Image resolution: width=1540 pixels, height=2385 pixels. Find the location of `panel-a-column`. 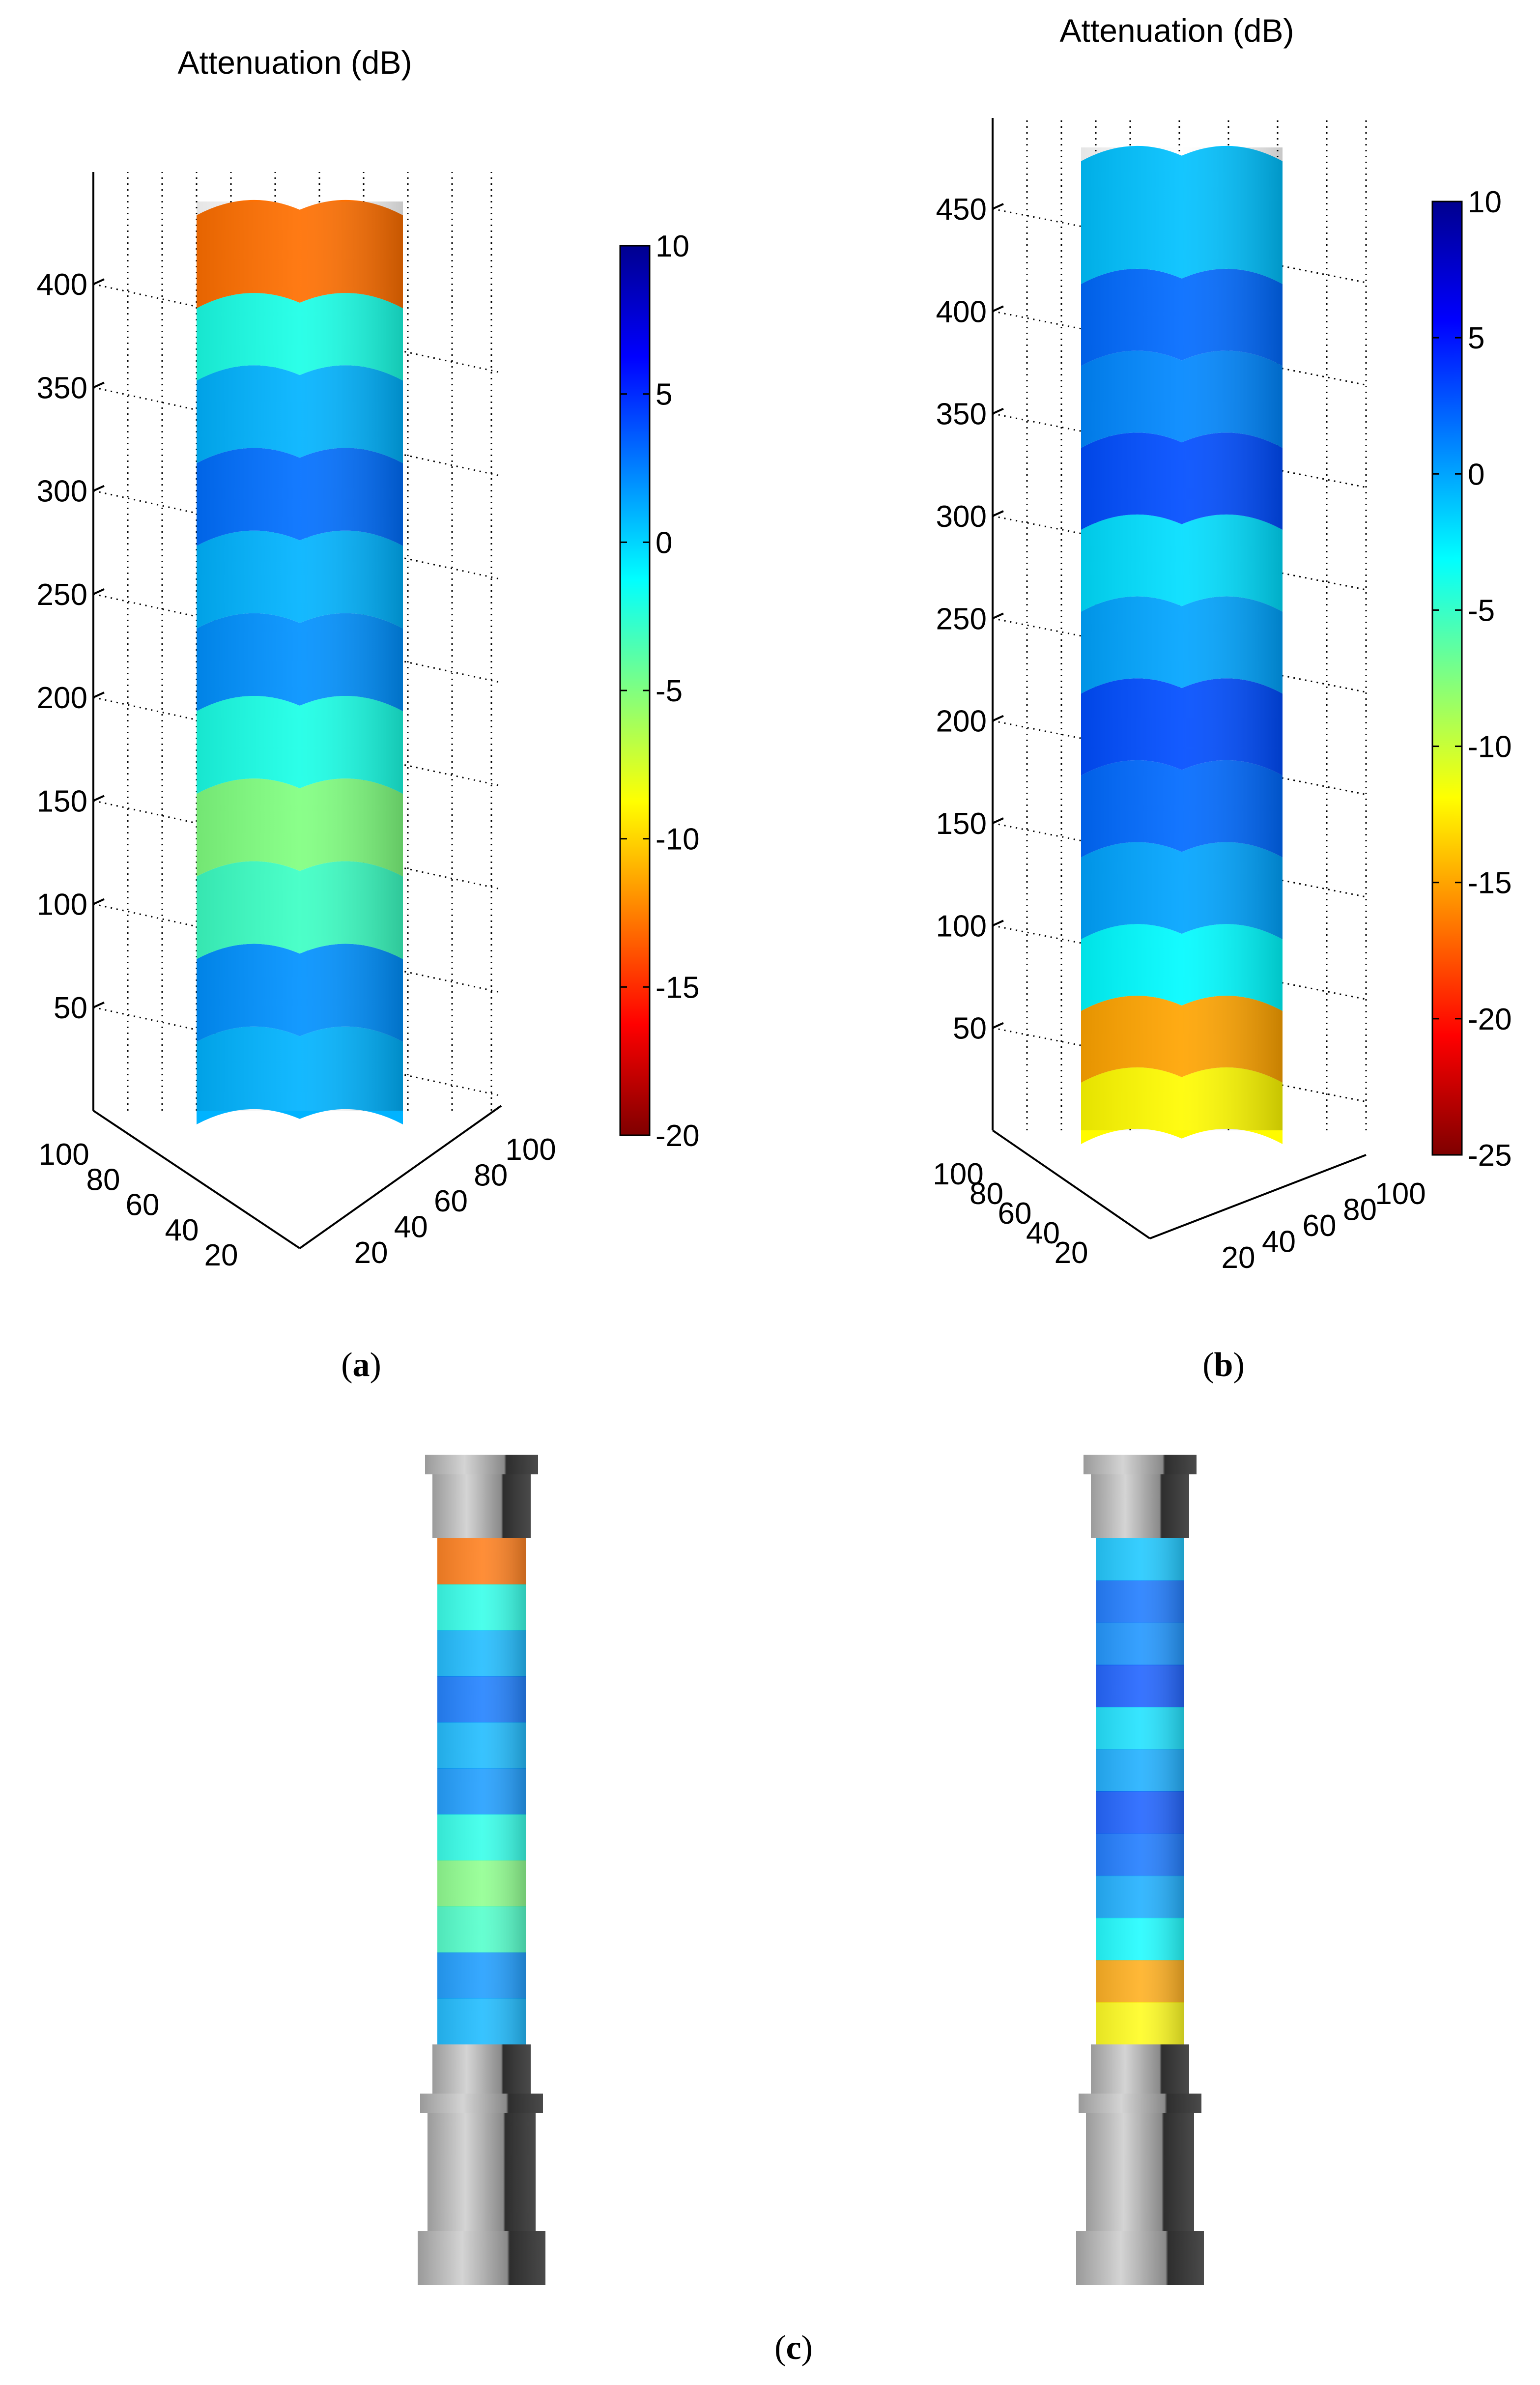

panel-a-column is located at coordinates (300, 662).